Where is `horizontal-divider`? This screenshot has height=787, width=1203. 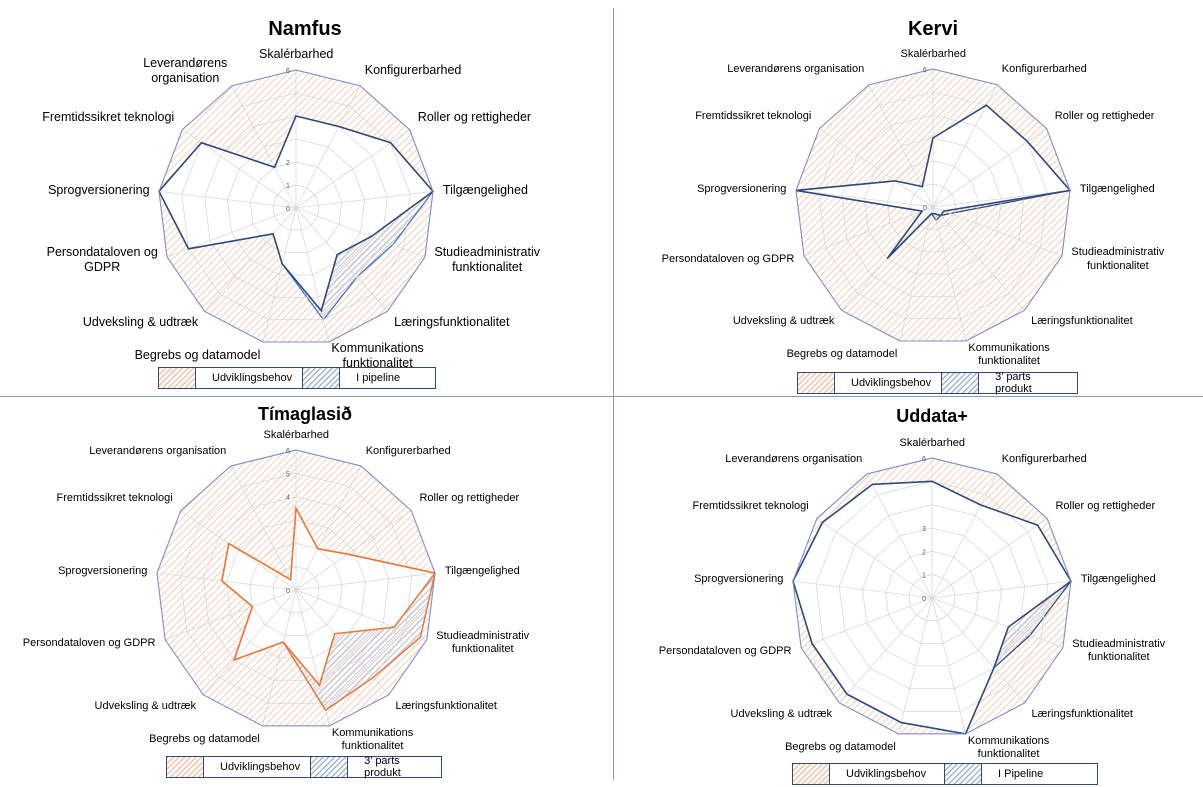
horizontal-divider is located at coordinates (601, 396).